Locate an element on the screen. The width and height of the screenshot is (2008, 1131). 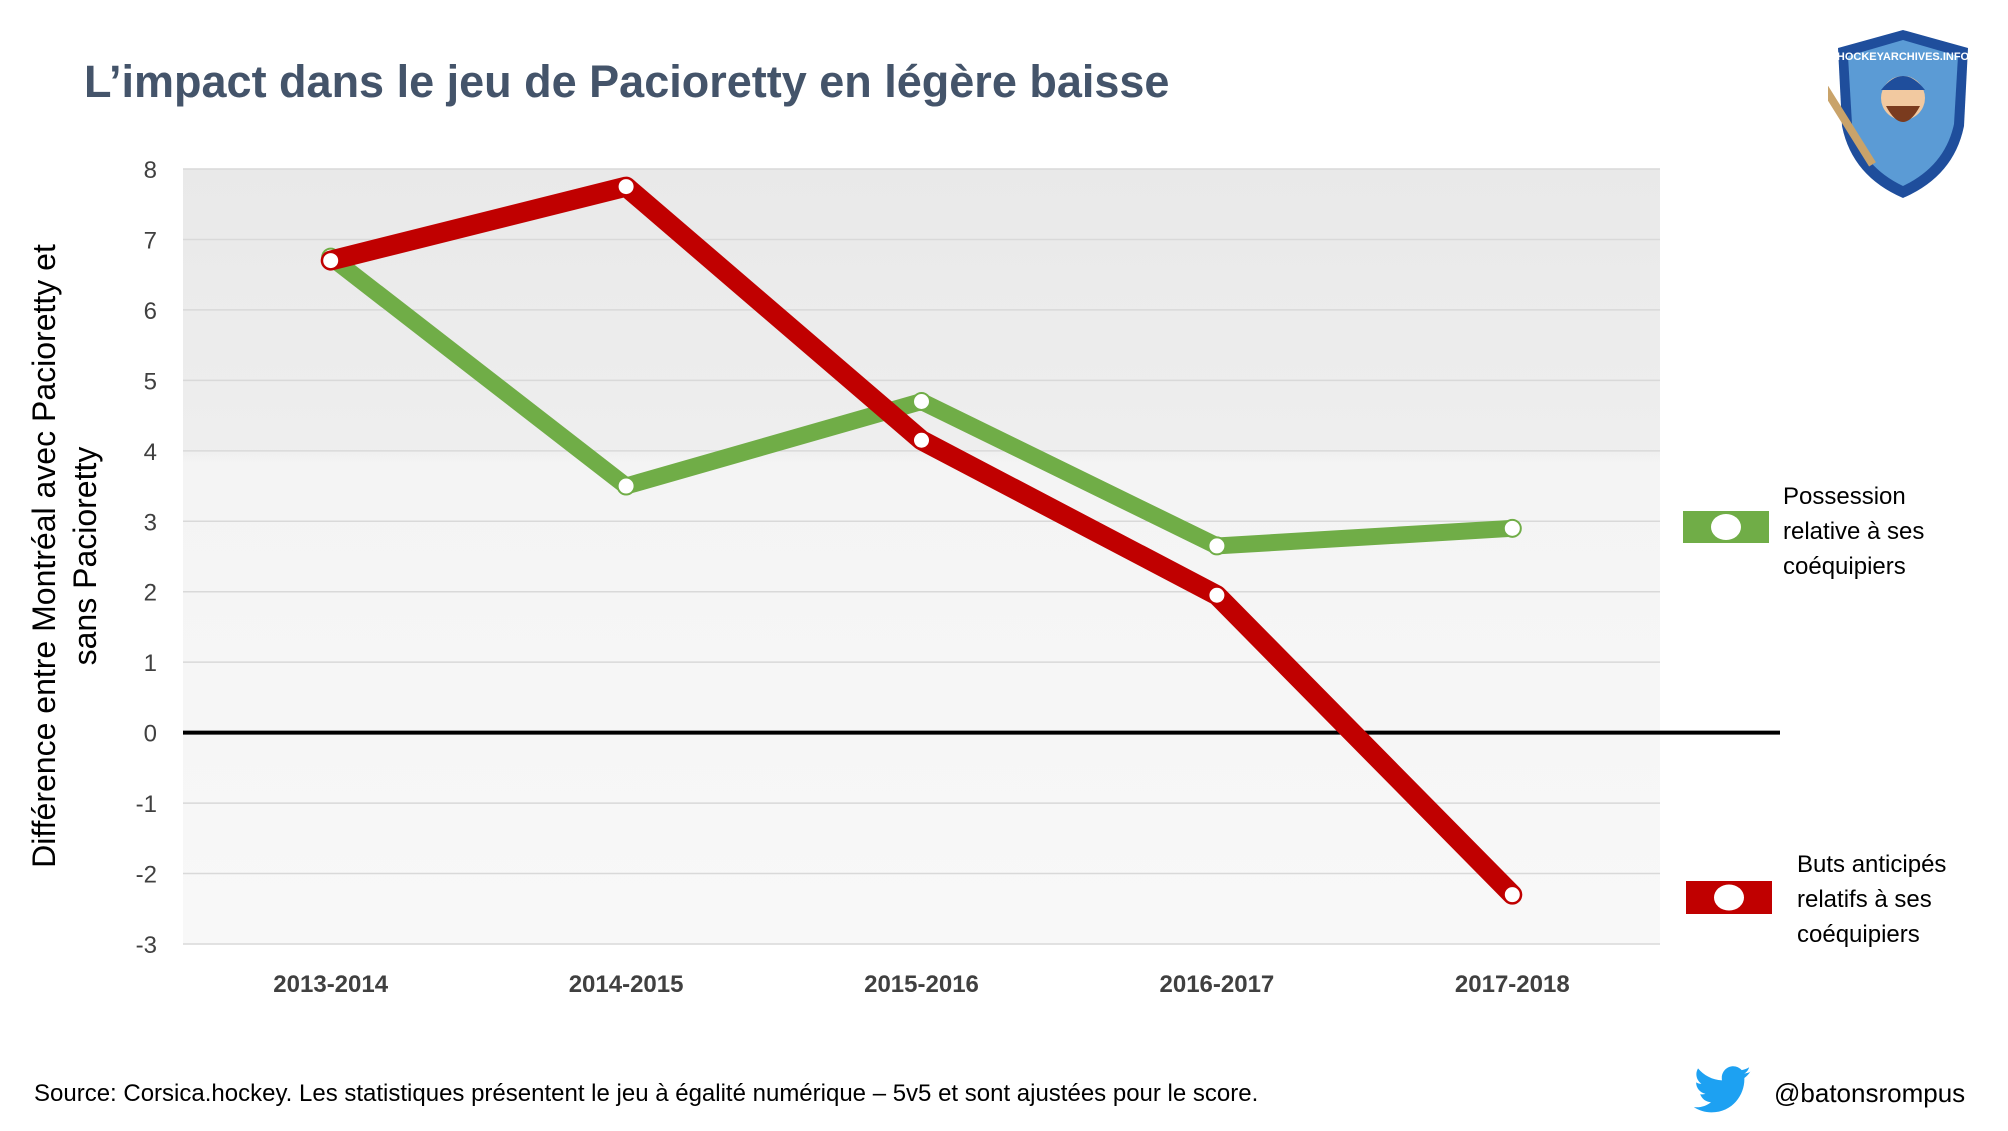
y-axis-ticks: 8 7 6 5 4 3 2 1 0 -1 -2 -3 is located at coordinates (146, 558).